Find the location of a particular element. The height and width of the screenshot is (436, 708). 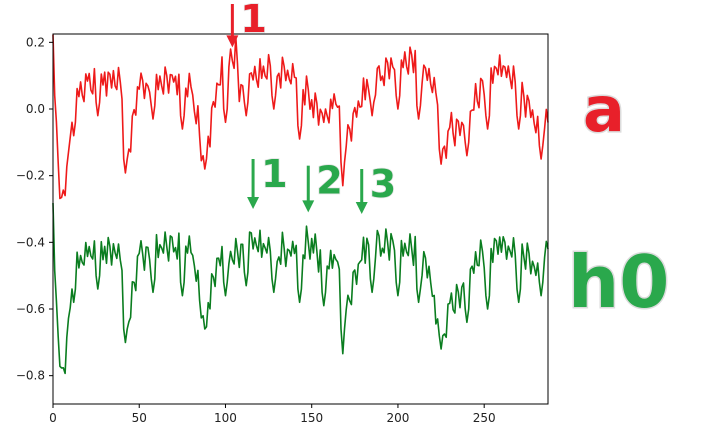

y-tick-label: 0.0 is located at coordinates (35, 109).